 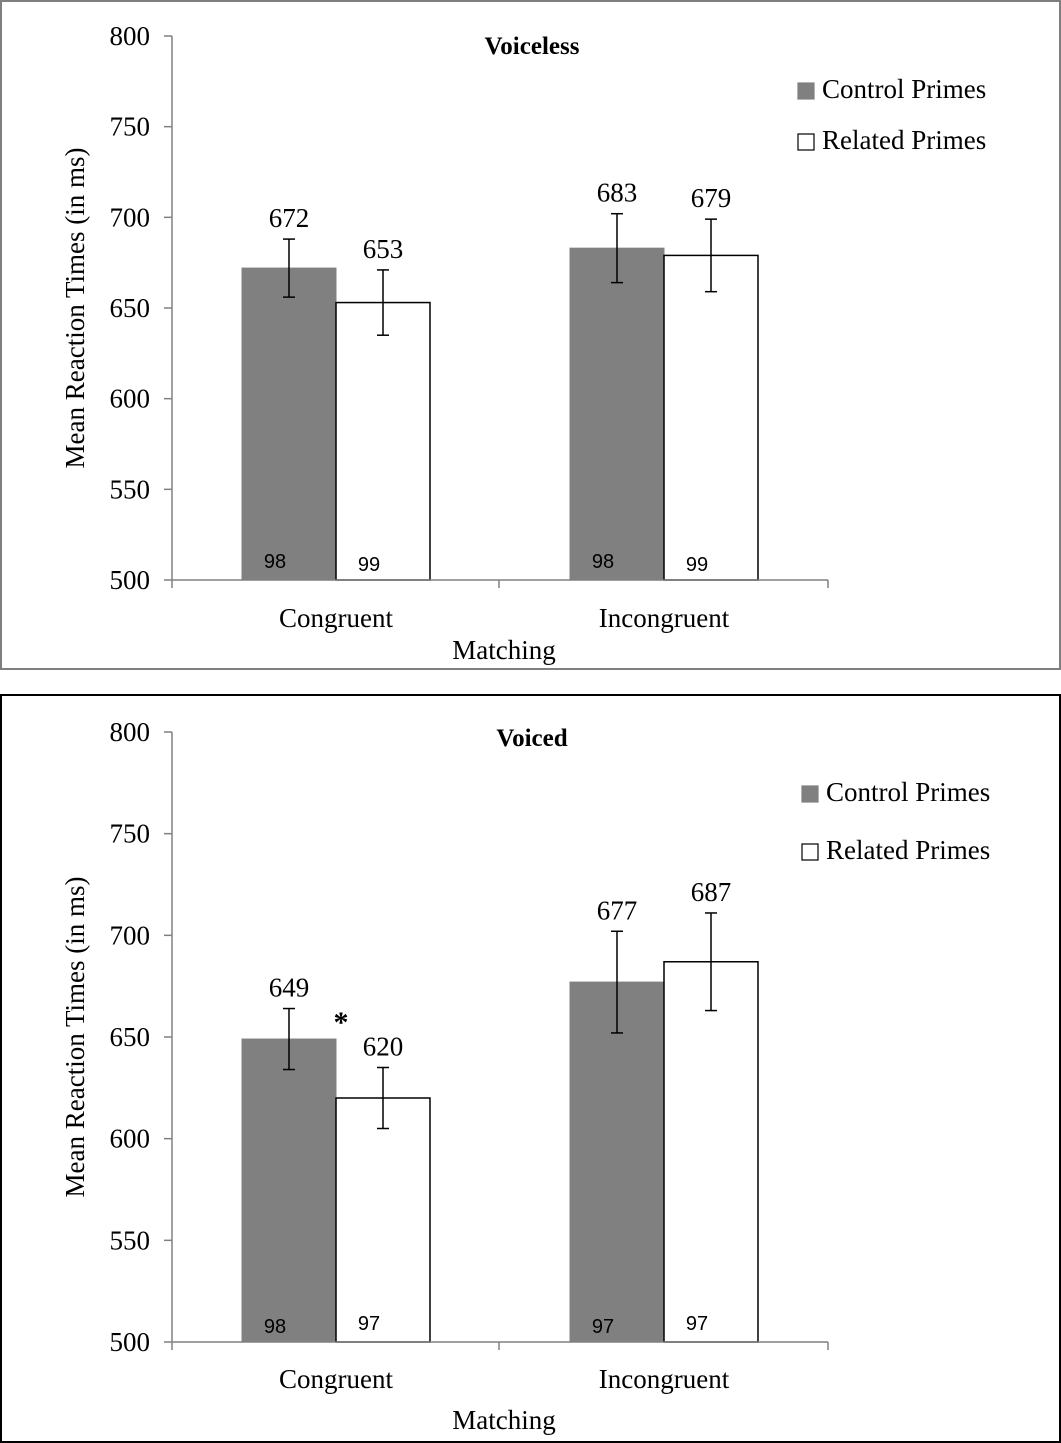 I want to click on chart-title: Voiceless, so click(x=532, y=46).